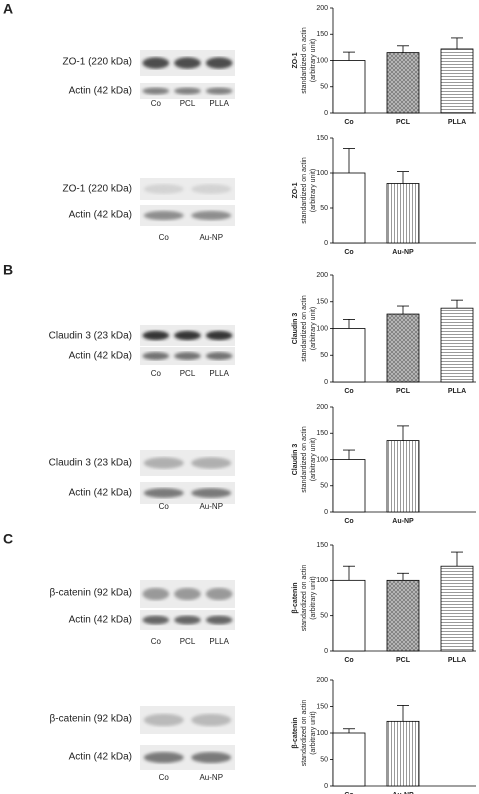 Image resolution: width=479 pixels, height=794 pixels. I want to click on panel-letter: A, so click(8, 9).